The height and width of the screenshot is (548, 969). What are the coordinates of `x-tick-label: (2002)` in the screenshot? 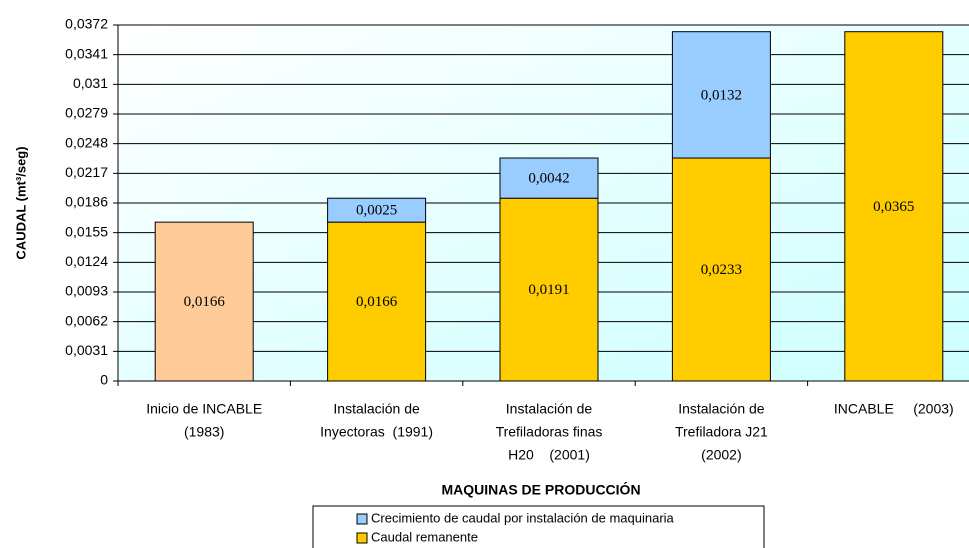 It's located at (721, 455).